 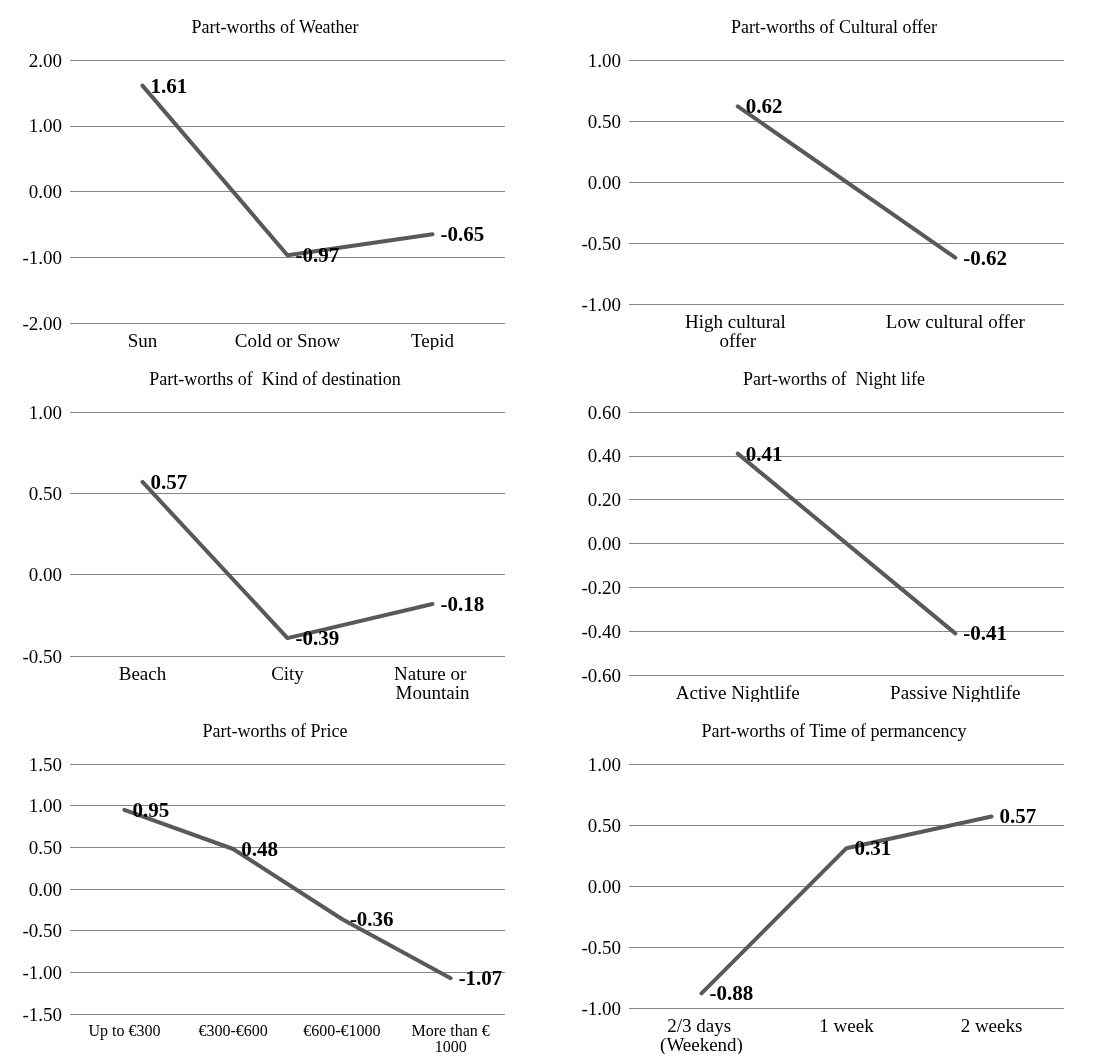 I want to click on data-label: -0.36, so click(x=371, y=919).